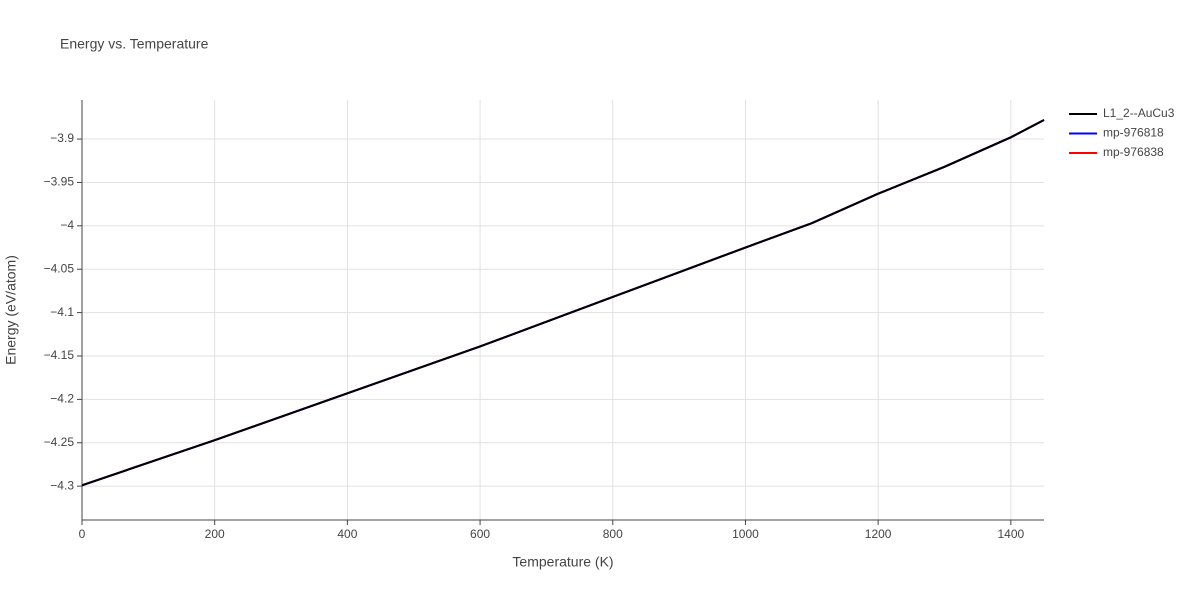 Image resolution: width=1200 pixels, height=600 pixels. Describe the element at coordinates (1139, 113) in the screenshot. I see `legend-label: L1_2--AuCu3` at that location.